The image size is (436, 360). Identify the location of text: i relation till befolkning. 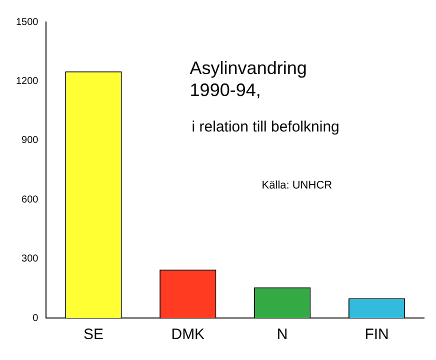
(266, 127).